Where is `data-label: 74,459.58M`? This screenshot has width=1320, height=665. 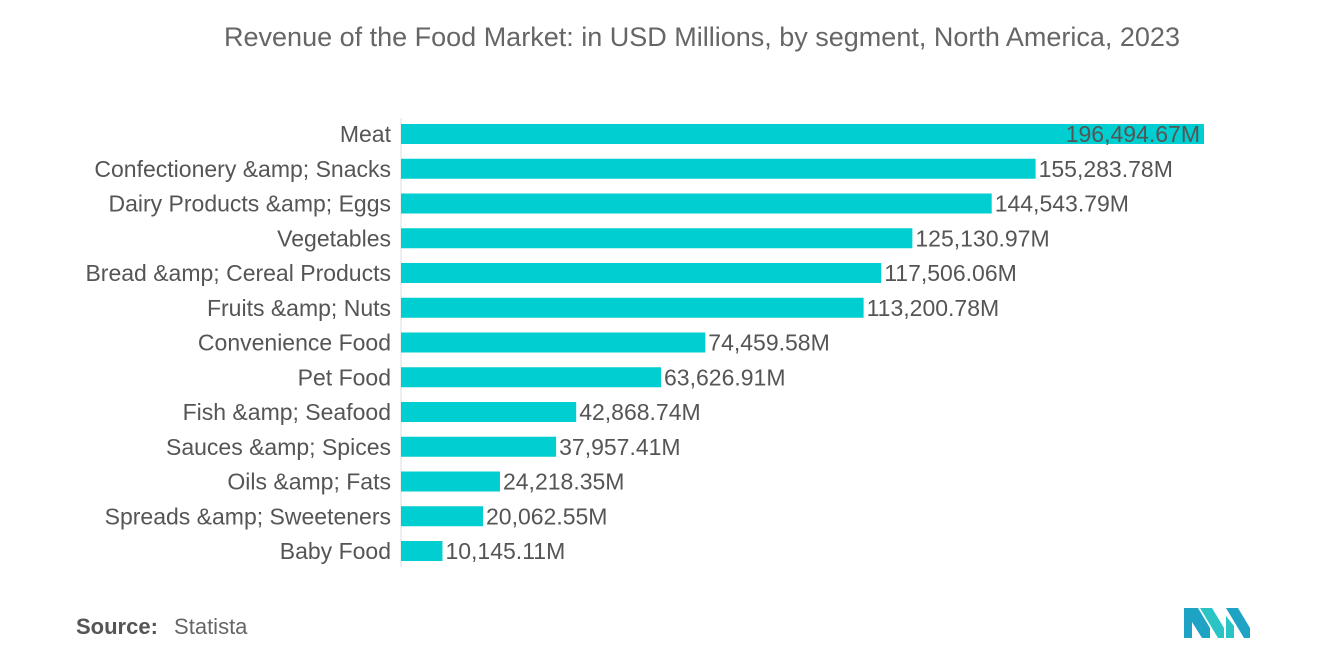 data-label: 74,459.58M is located at coordinates (768, 343).